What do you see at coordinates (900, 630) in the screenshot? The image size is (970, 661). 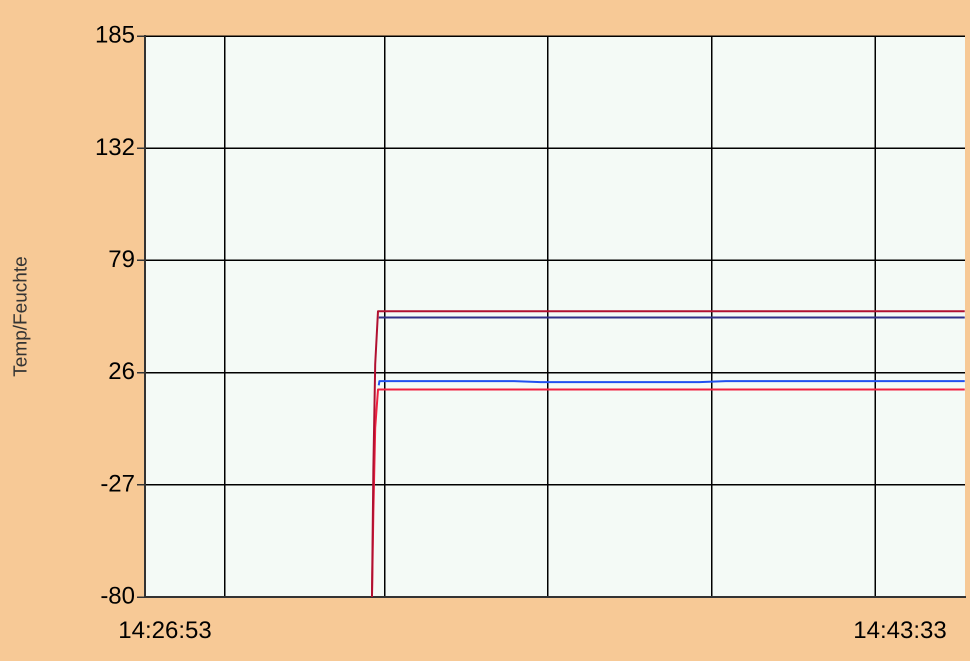 I see `x-tick-label: 14:43:33` at bounding box center [900, 630].